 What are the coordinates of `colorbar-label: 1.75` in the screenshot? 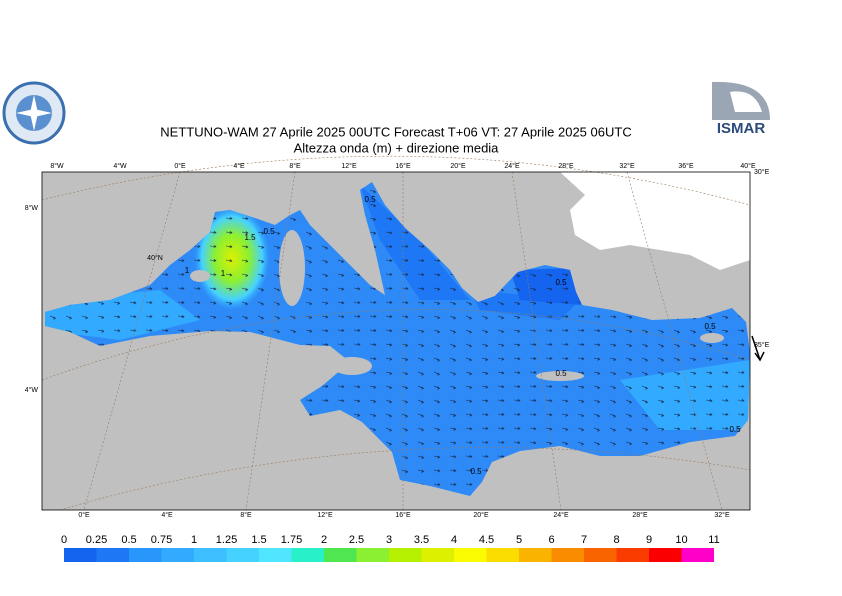 It's located at (291, 540).